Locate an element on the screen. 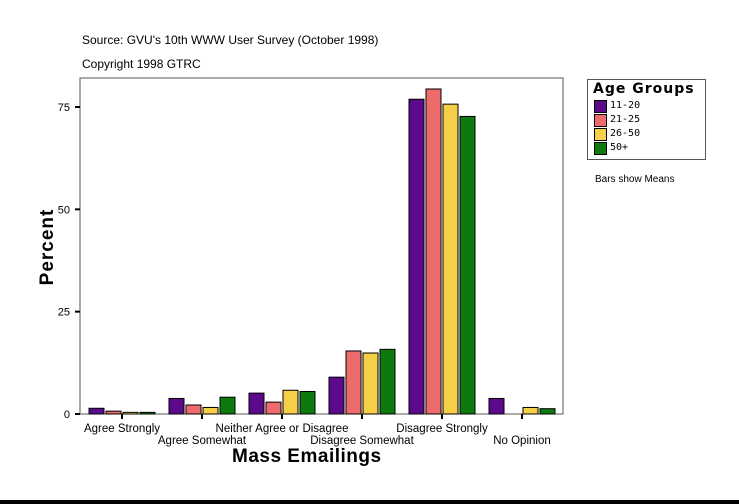  bar-11-20-agree-strongly is located at coordinates (96, 411).